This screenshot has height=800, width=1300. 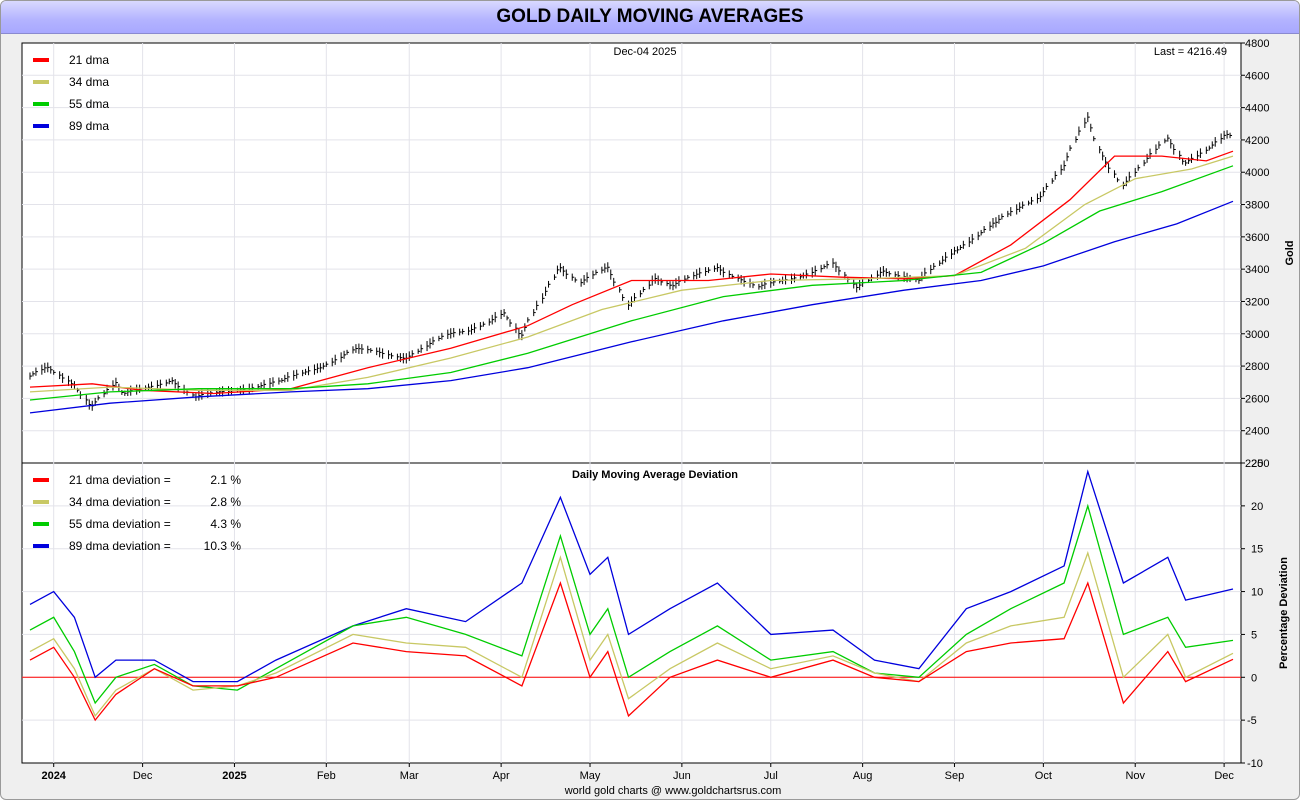 I want to click on deviation-panel-title: Daily Moving Average Deviation, so click(x=655, y=475).